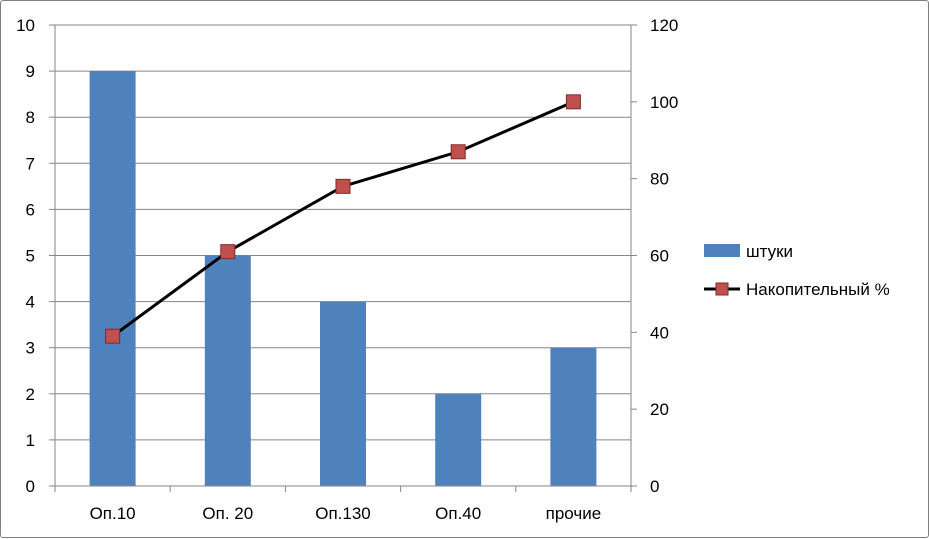 Image resolution: width=929 pixels, height=539 pixels. What do you see at coordinates (343, 513) in the screenshot?
I see `x-tick-label: Оп.130` at bounding box center [343, 513].